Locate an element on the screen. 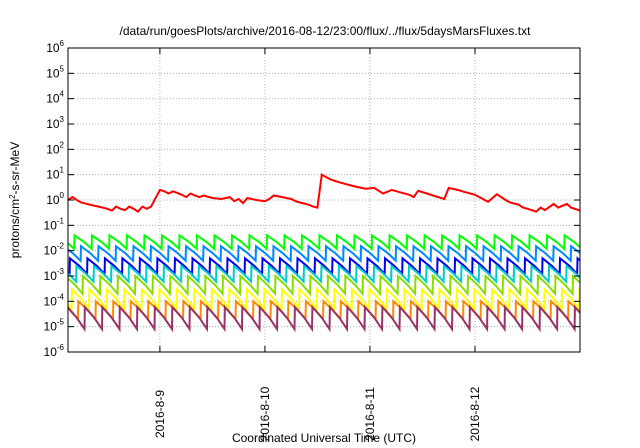 Image resolution: width=640 pixels, height=448 pixels. y-tick-exponent: 6 is located at coordinates (62, 43).